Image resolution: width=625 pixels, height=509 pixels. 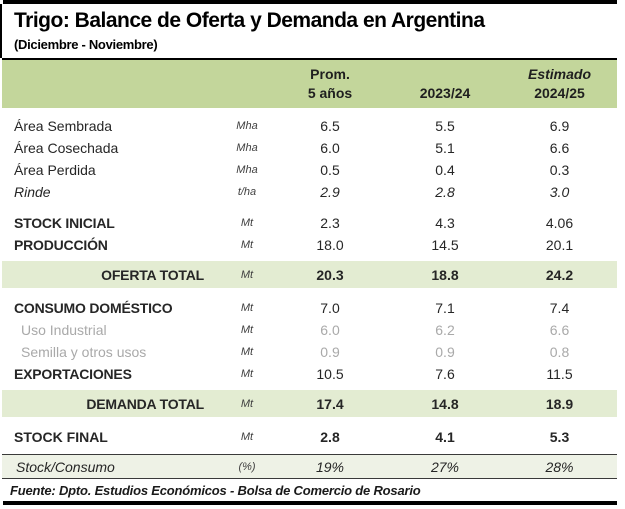 I want to click on table-row: Semilla y otros usos Mt 0.9 0.9 0.8, so click(x=309, y=352).